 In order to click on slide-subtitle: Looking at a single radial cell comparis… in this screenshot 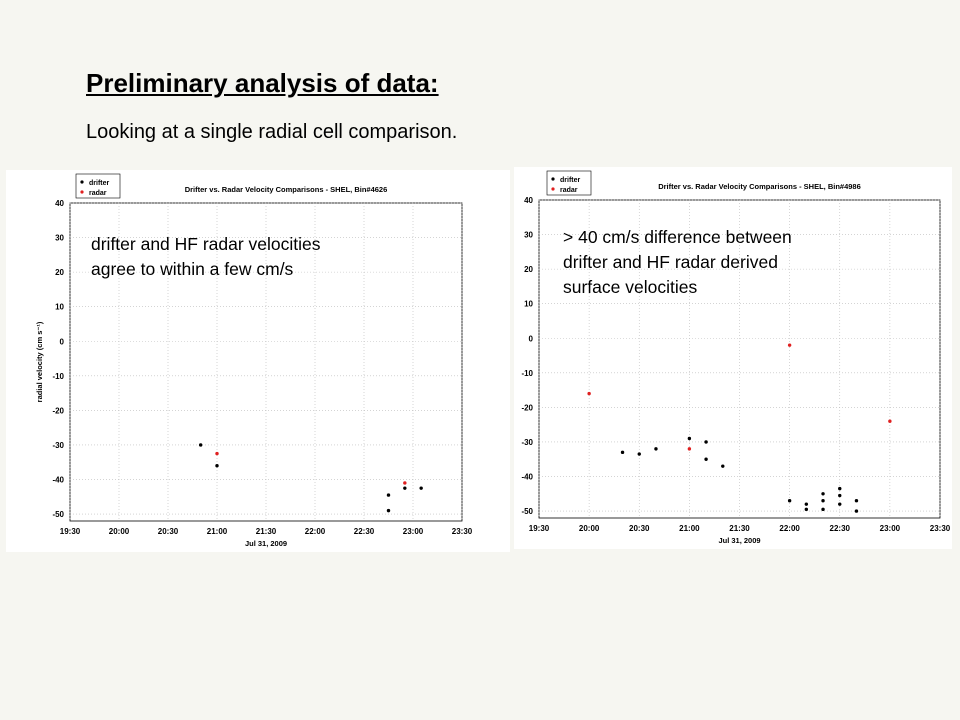, I will do `click(272, 132)`.